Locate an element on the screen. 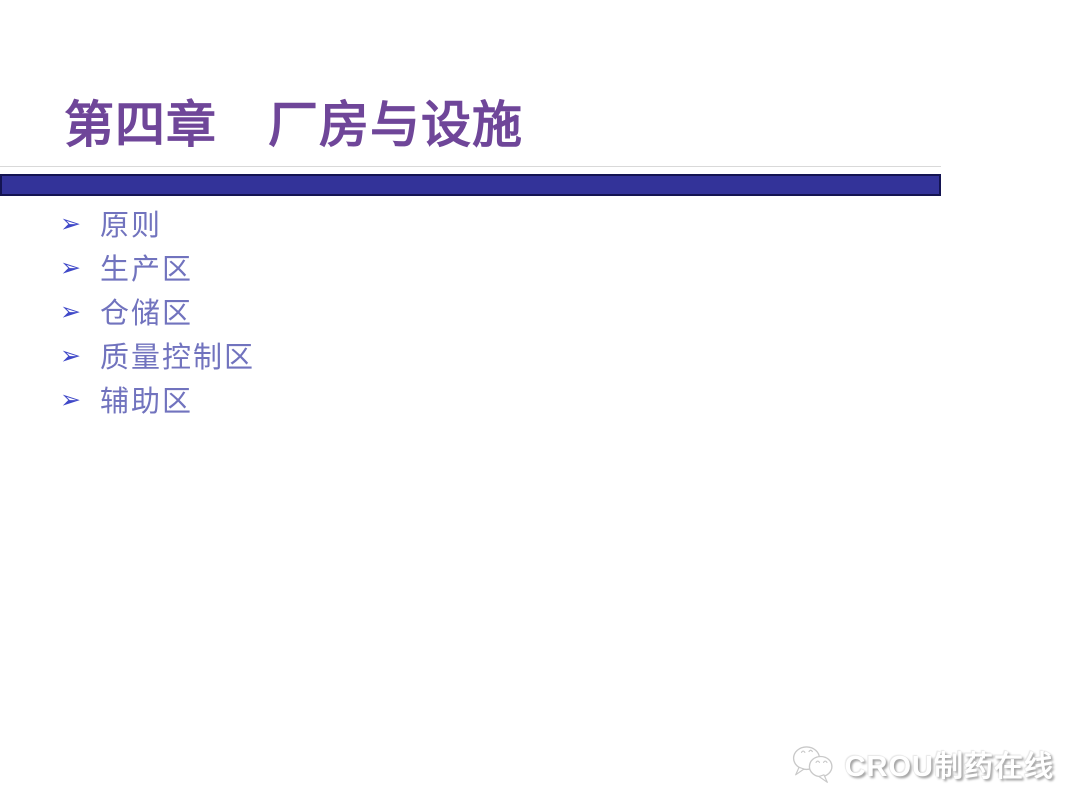 This screenshot has width=1080, height=810. list-item: ➢ 质量控制区 is located at coordinates (157, 355).